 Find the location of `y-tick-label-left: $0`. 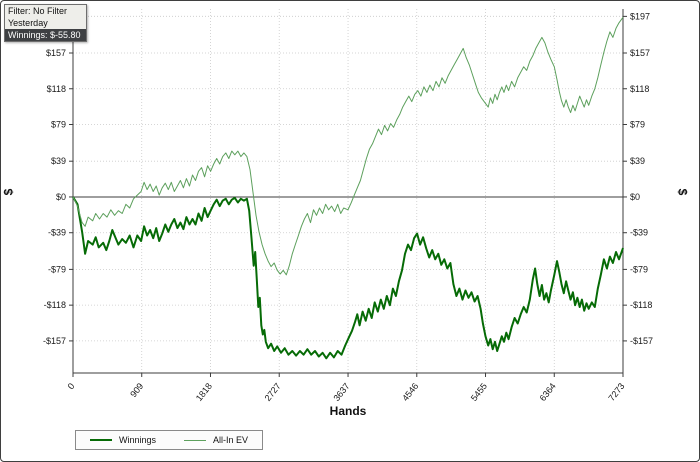

y-tick-label-left: $0 is located at coordinates (61, 197).